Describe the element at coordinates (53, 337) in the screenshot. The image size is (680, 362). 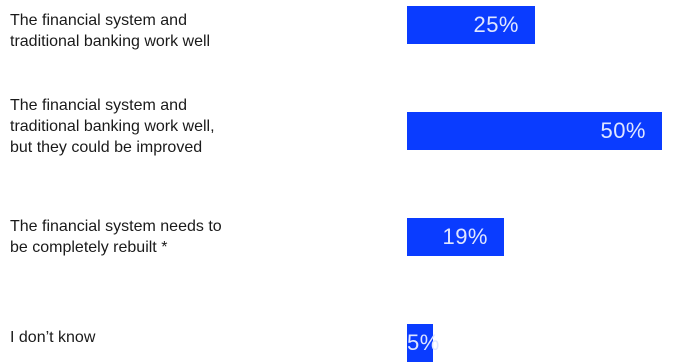
I see `category-label: I don’t know` at that location.